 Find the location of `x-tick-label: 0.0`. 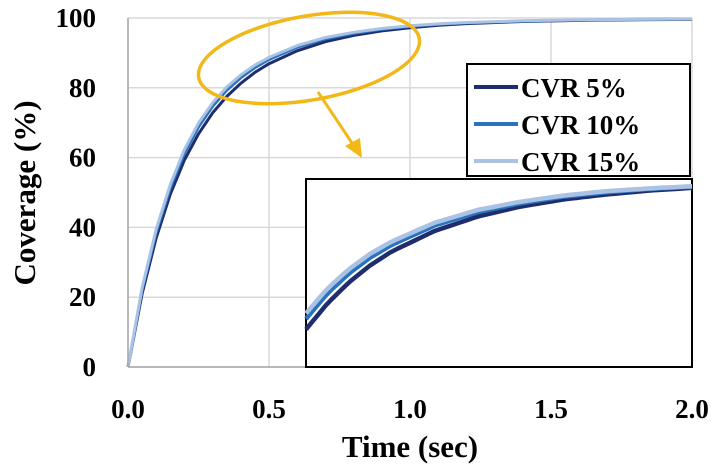

x-tick-label: 0.0 is located at coordinates (128, 409).